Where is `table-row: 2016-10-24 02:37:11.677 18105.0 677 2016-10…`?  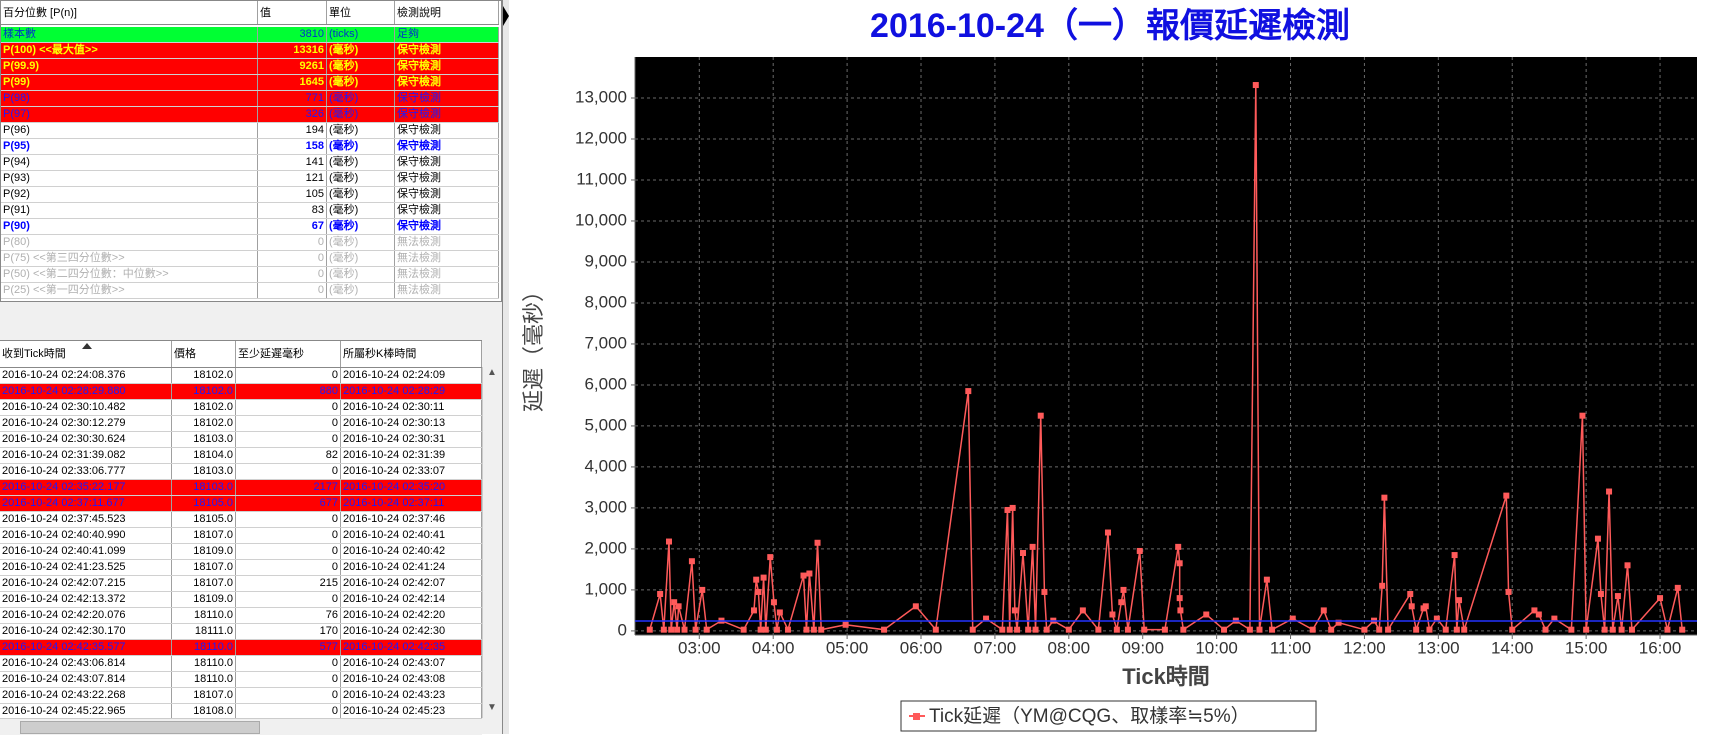
table-row: 2016-10-24 02:37:11.677 18105.0 677 2016-10… is located at coordinates (241, 504).